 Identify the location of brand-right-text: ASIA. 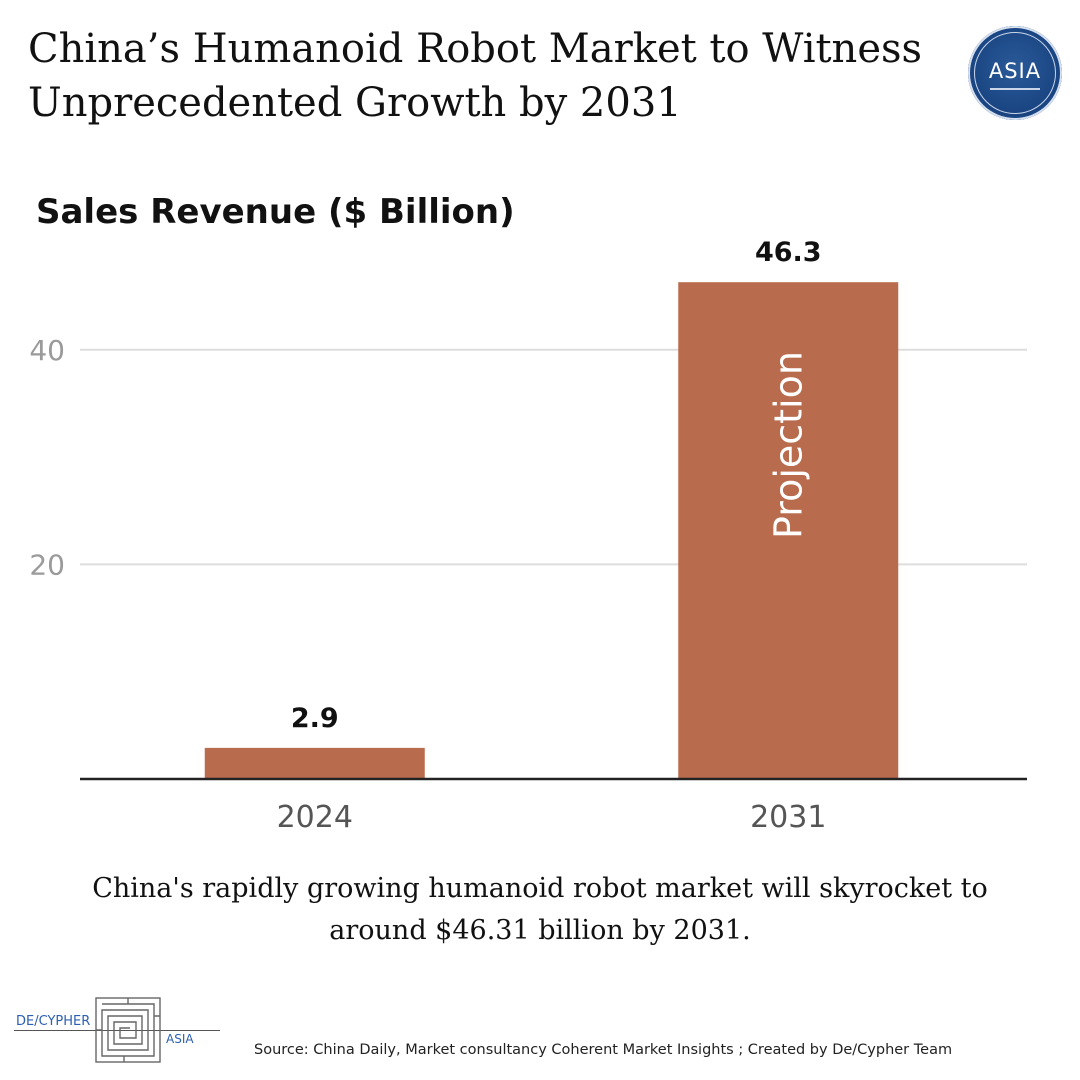
(180, 1039).